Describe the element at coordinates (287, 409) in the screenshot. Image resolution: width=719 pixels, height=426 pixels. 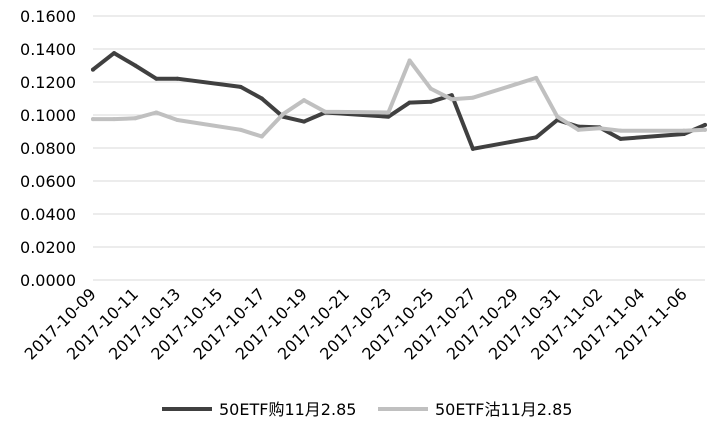
I see `legend-label-series-1: 50ETF购11月2.85` at that location.